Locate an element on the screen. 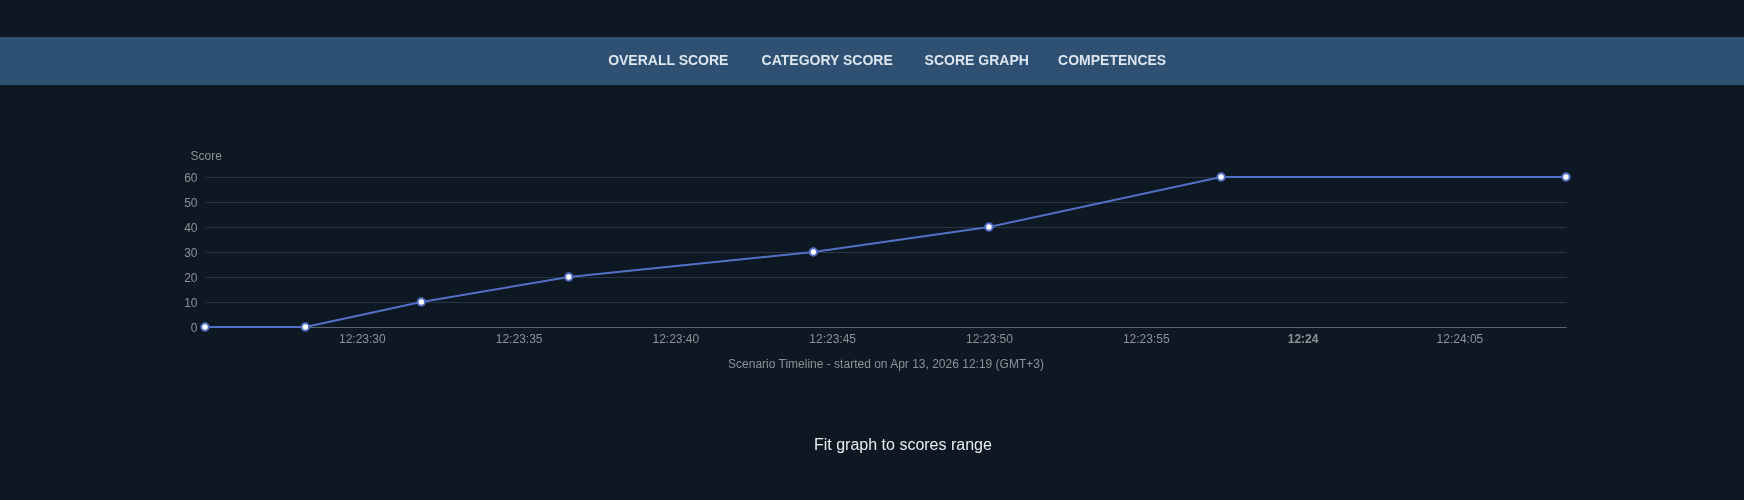  text: Fit graph to scores range is located at coordinates (903, 444).